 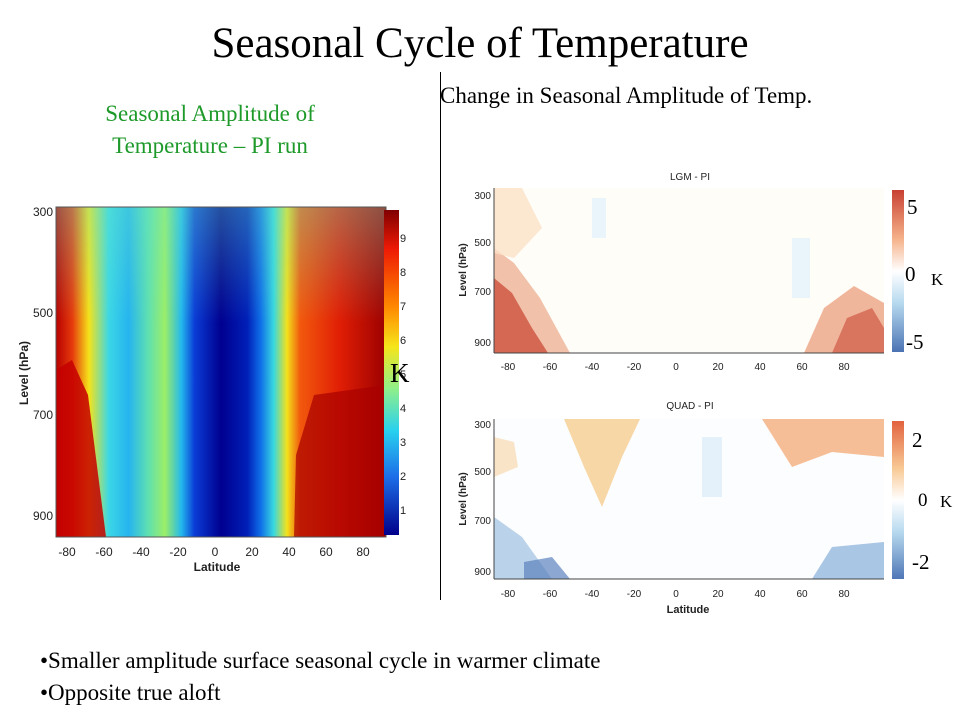 I want to click on left-cb-tick: 2, so click(x=403, y=477).